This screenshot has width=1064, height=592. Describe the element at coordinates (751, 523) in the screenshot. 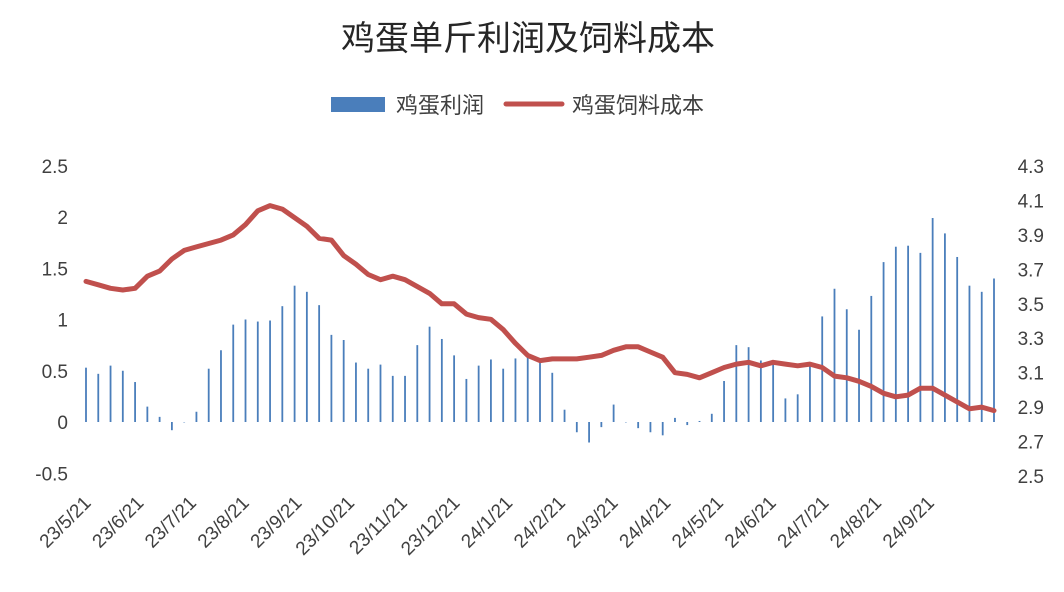

I see `x-tick-label: 24/6/21` at that location.